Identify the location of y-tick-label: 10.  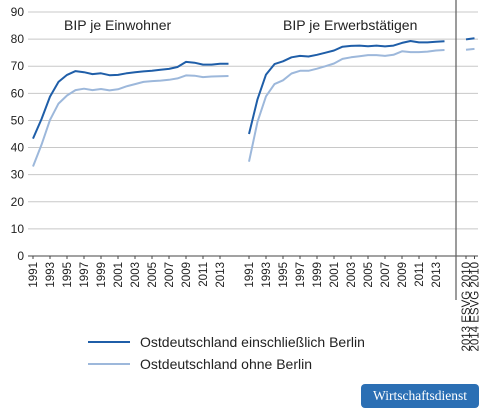
(18, 229).